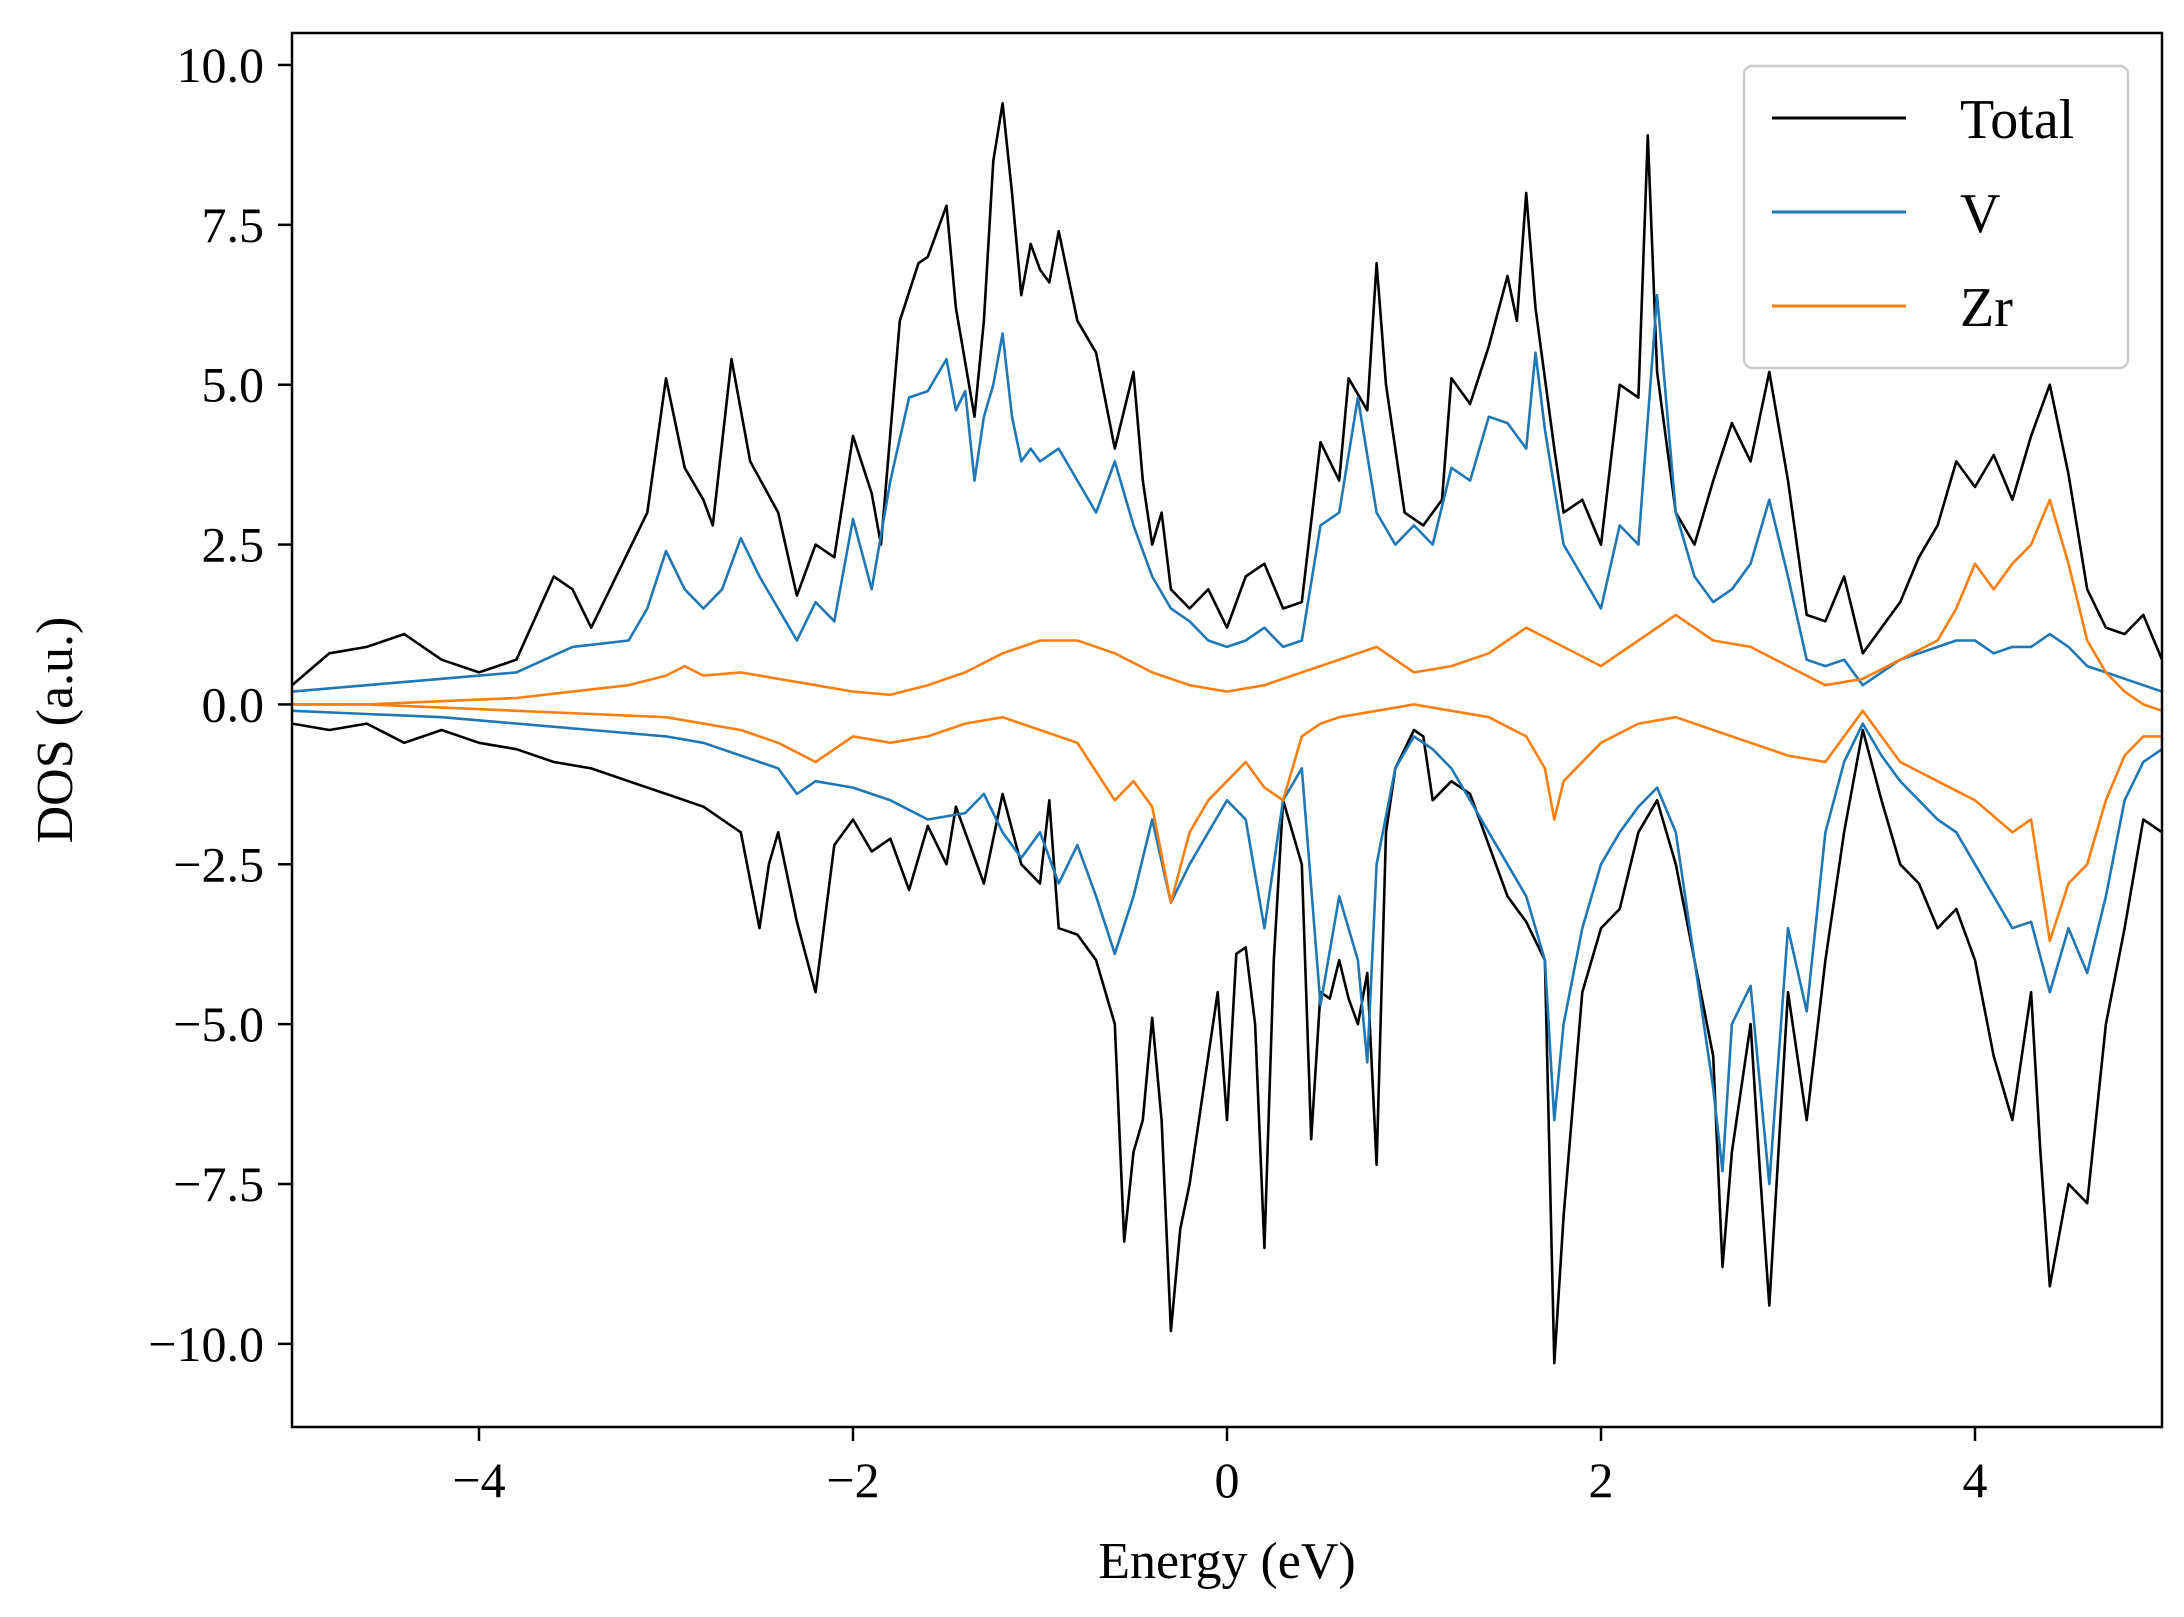 The image size is (2184, 1617). Describe the element at coordinates (55, 730) in the screenshot. I see `y-axis-label: DOS (a.u.)` at that location.